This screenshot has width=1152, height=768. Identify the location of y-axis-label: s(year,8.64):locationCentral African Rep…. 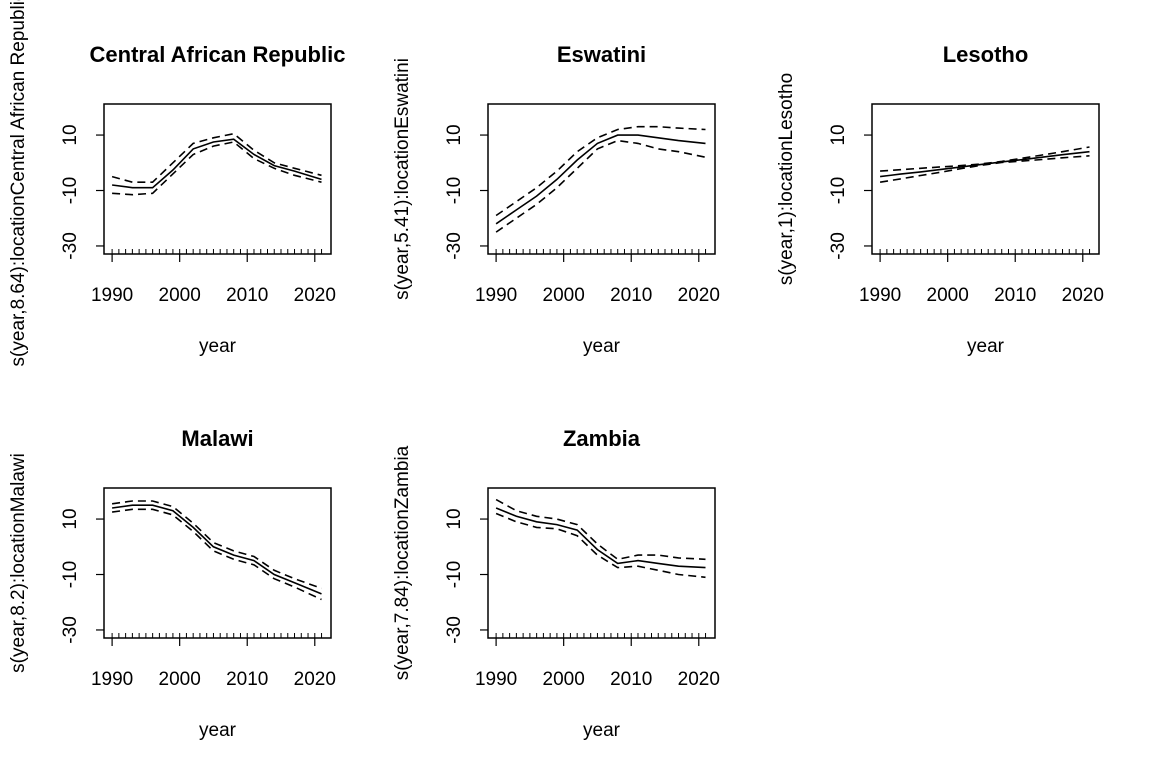
(18, 183).